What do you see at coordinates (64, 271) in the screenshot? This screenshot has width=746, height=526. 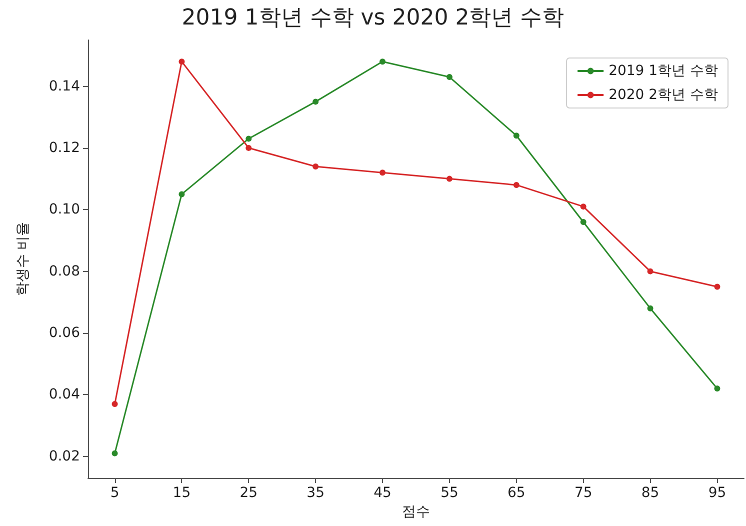 I see `y-tick-label: 0.08` at bounding box center [64, 271].